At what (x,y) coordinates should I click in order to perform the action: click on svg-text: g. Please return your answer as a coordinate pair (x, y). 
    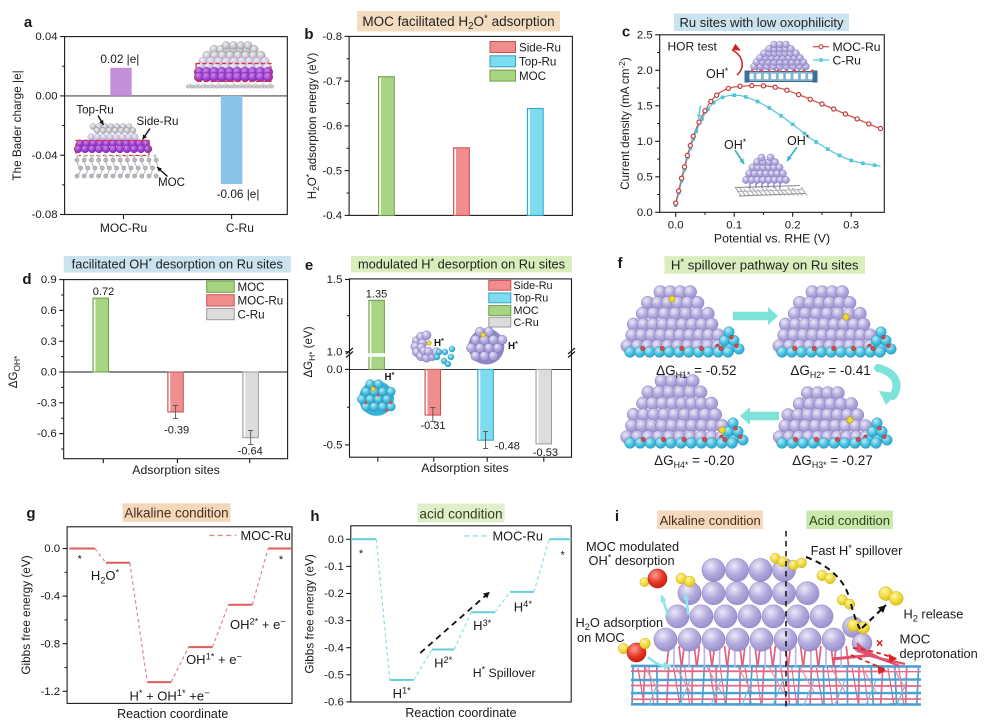
    Looking at the image, I should click on (30, 513).